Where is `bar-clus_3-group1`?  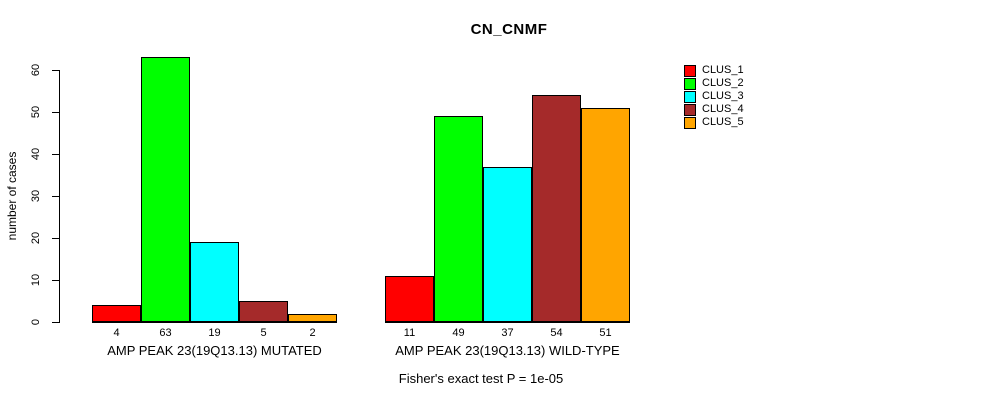 bar-clus_3-group1 is located at coordinates (214, 282).